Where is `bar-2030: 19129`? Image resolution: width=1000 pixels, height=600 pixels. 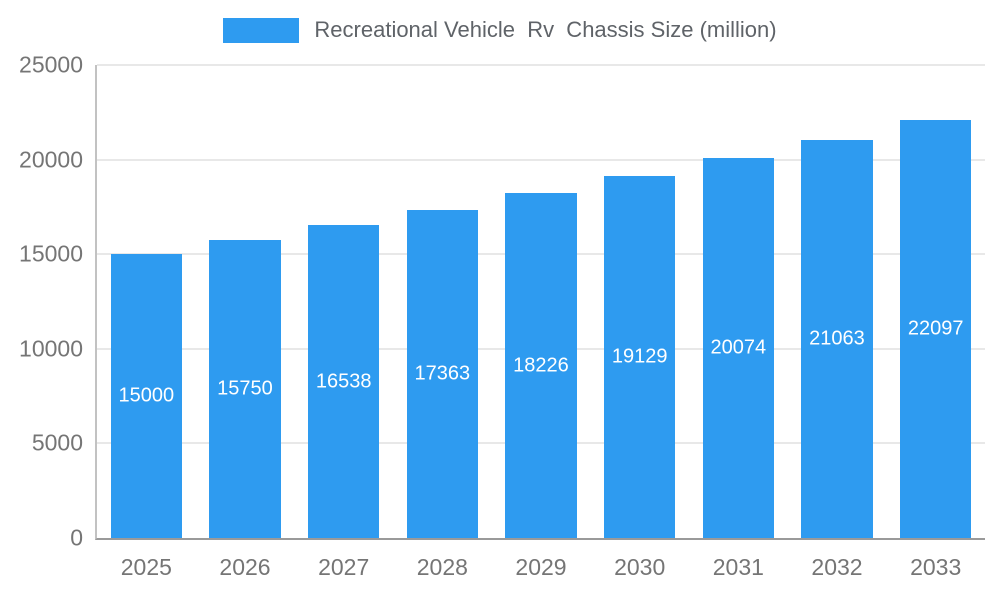
bar-2030: 19129 is located at coordinates (640, 357).